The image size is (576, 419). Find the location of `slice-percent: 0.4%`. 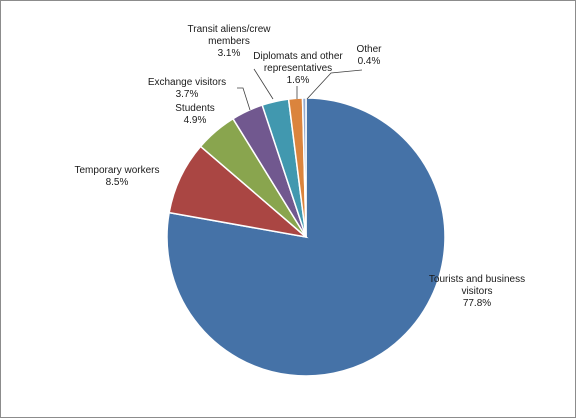

slice-percent: 0.4% is located at coordinates (369, 61).